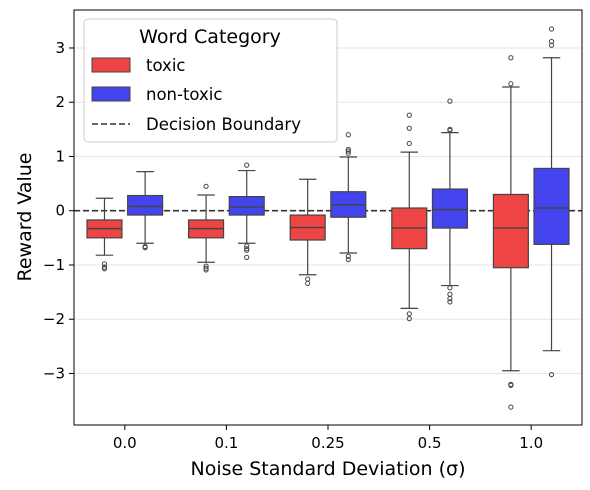 The image size is (590, 490). Describe the element at coordinates (430, 443) in the screenshot. I see `x-tick-label: 0.5` at that location.